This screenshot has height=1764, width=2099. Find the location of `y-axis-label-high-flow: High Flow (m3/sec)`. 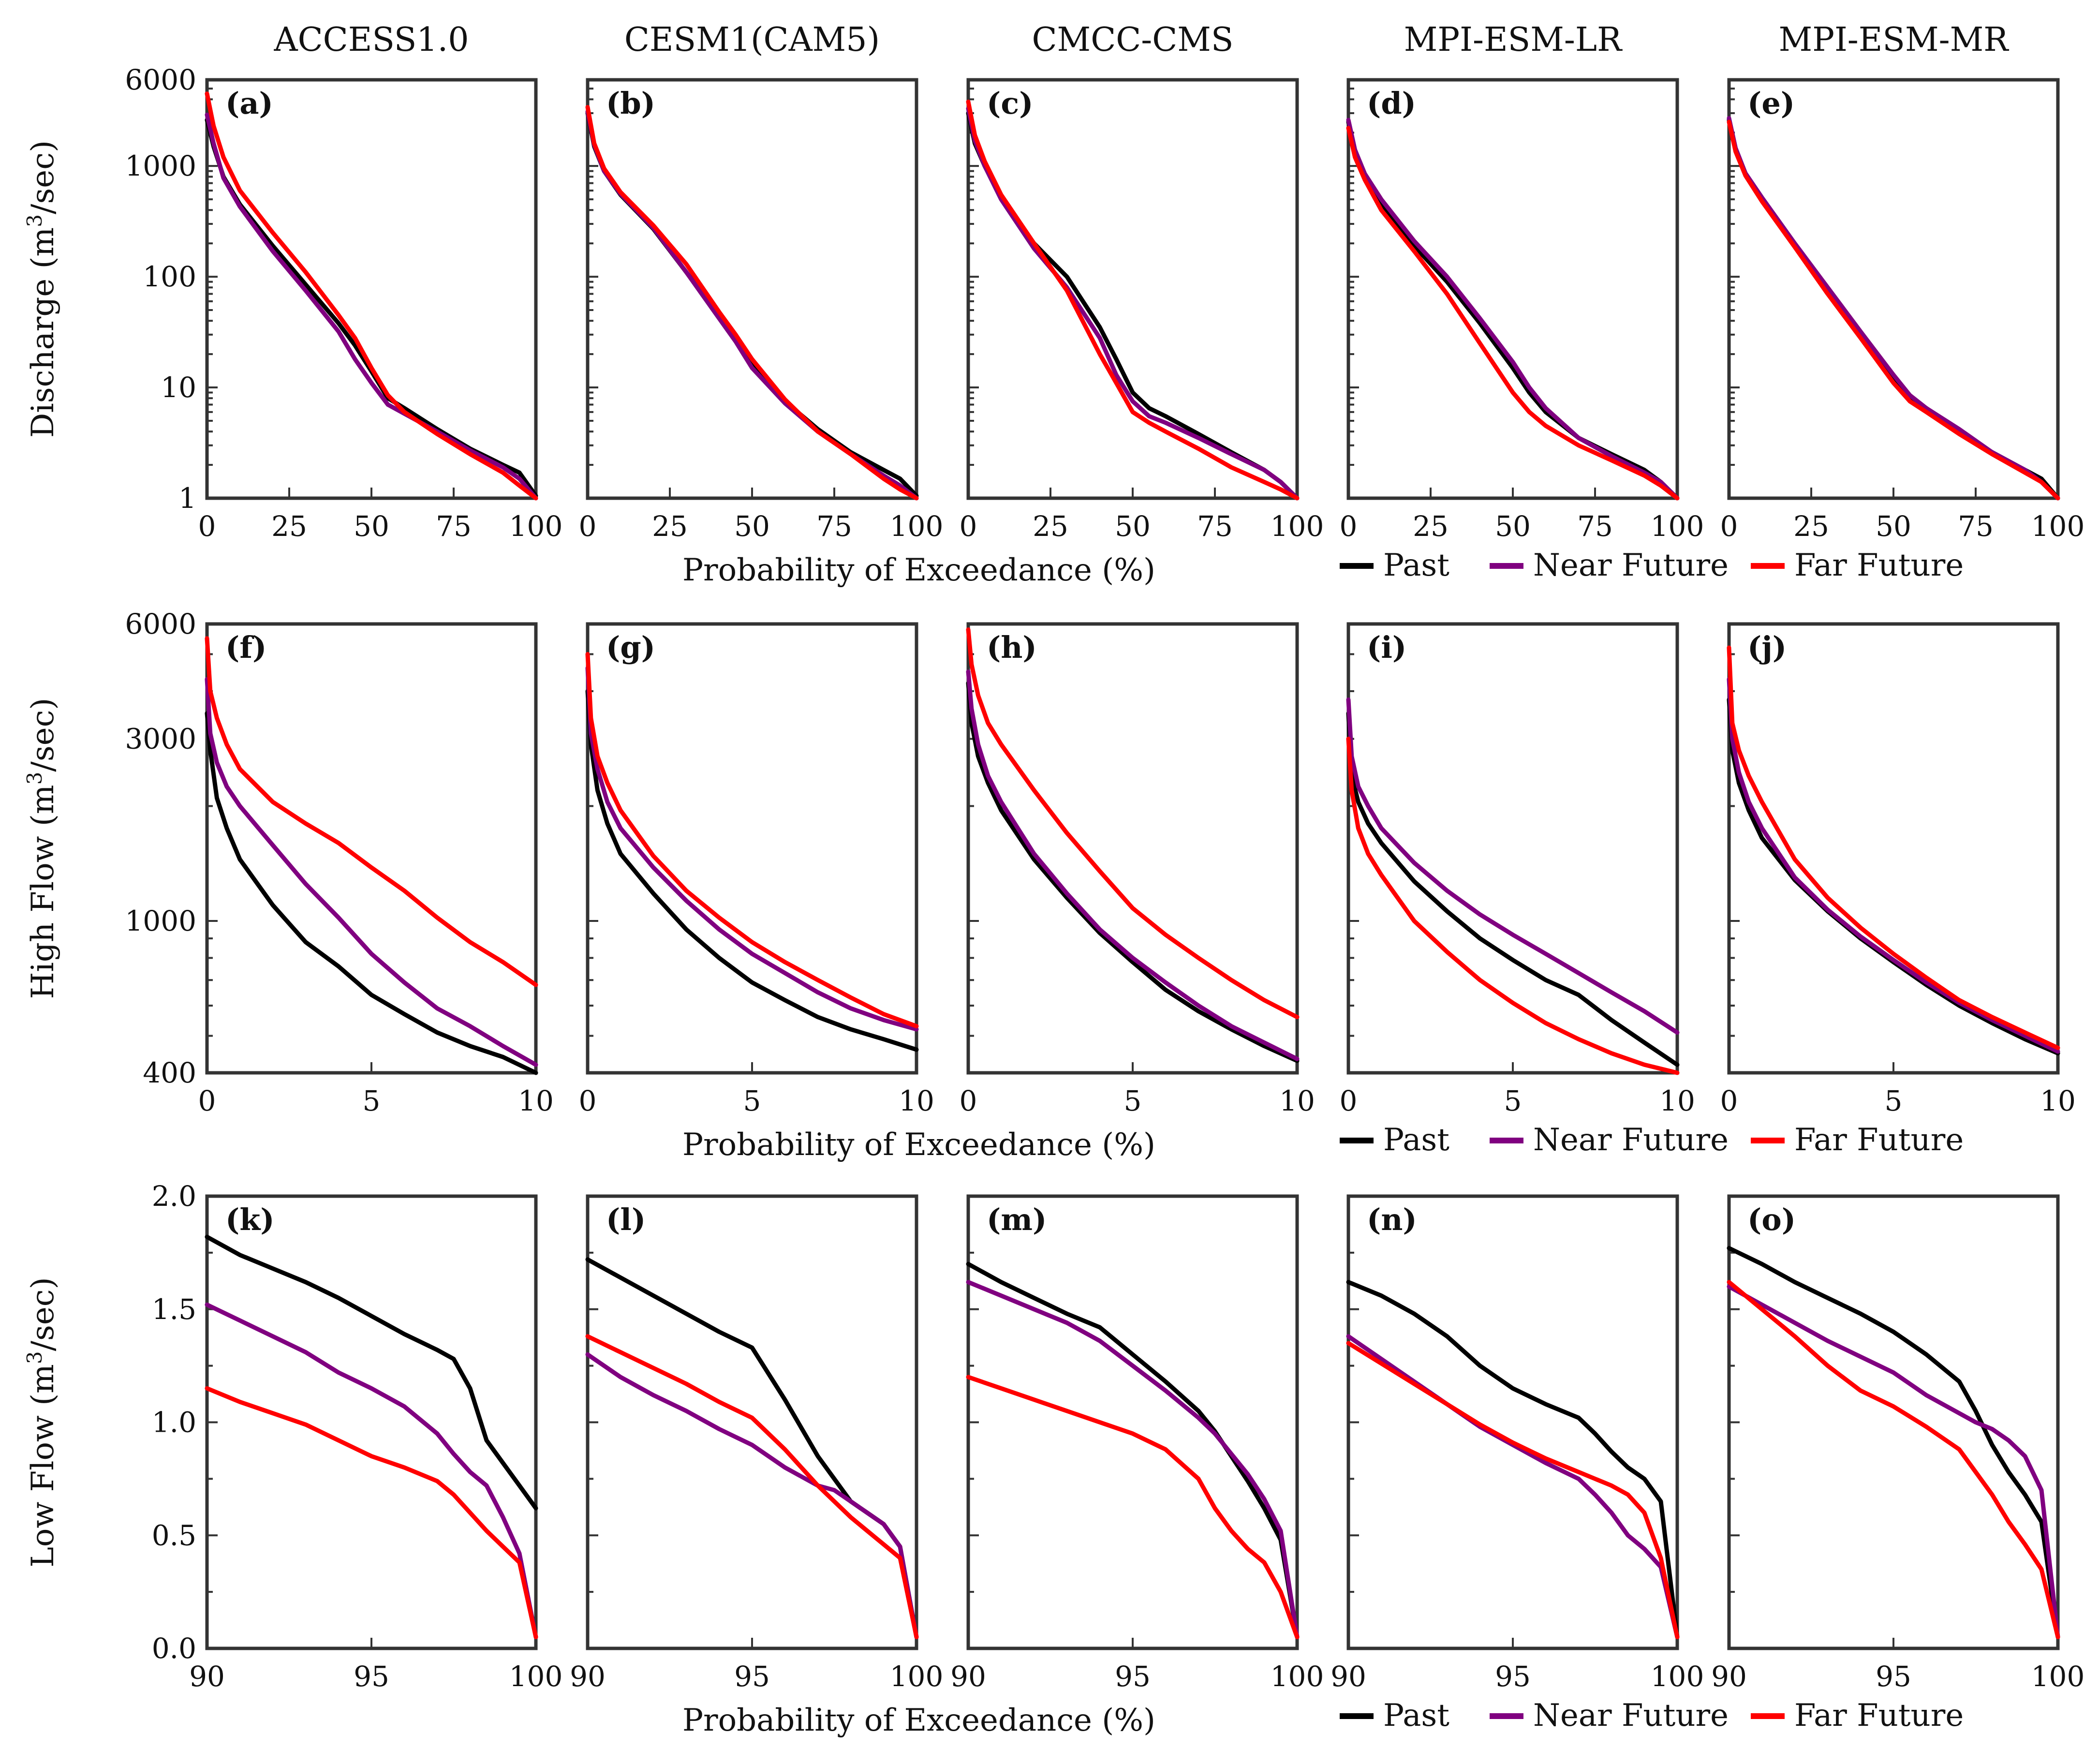

y-axis-label-high-flow: High Flow (m3/sec) is located at coordinates (42, 848).